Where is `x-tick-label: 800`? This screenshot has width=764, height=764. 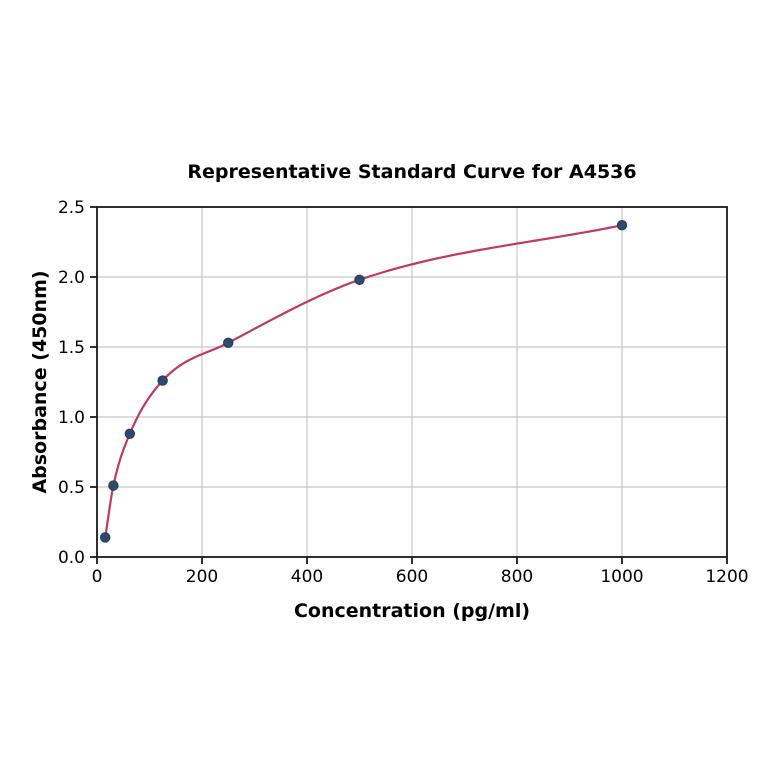
x-tick-label: 800 is located at coordinates (517, 577).